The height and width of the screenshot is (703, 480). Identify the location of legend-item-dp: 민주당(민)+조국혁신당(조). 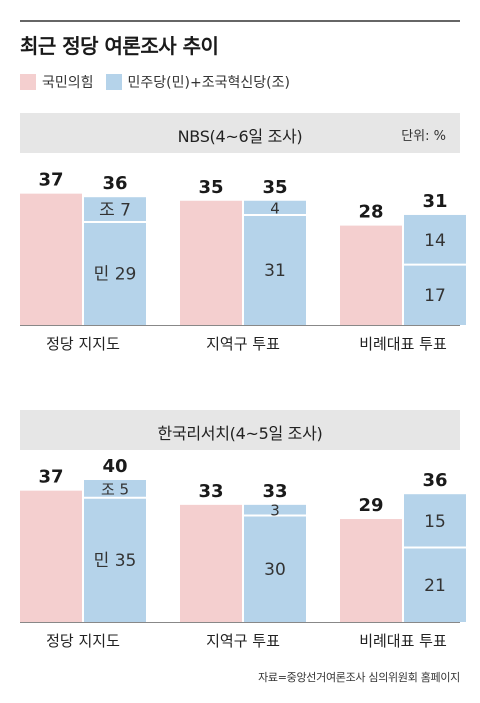
(197, 82).